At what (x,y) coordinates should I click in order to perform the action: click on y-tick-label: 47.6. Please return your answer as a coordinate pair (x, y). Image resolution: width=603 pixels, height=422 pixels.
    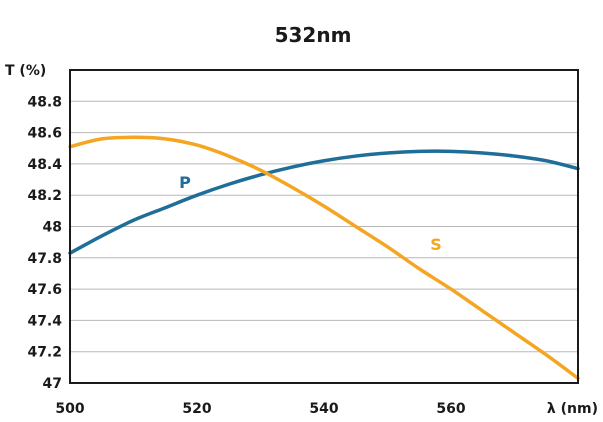
    Looking at the image, I should click on (44, 290).